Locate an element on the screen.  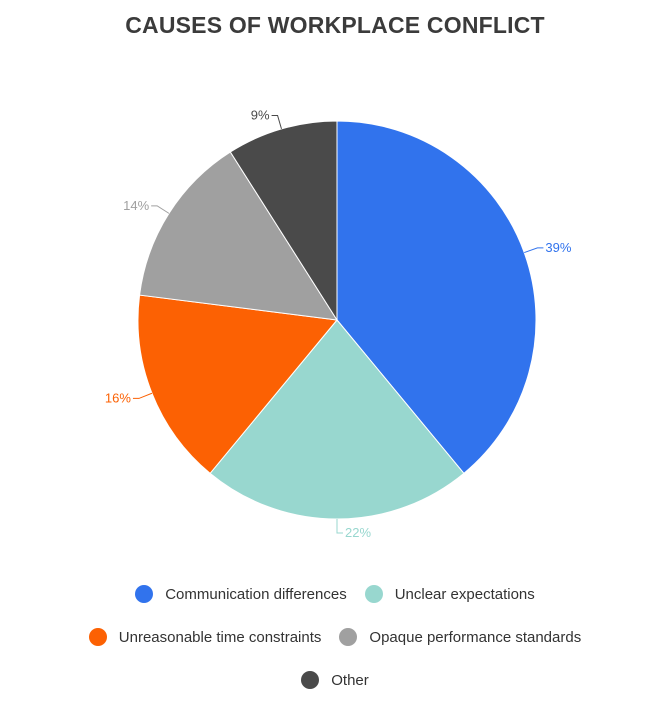
slice-label-1: 39% is located at coordinates (558, 247).